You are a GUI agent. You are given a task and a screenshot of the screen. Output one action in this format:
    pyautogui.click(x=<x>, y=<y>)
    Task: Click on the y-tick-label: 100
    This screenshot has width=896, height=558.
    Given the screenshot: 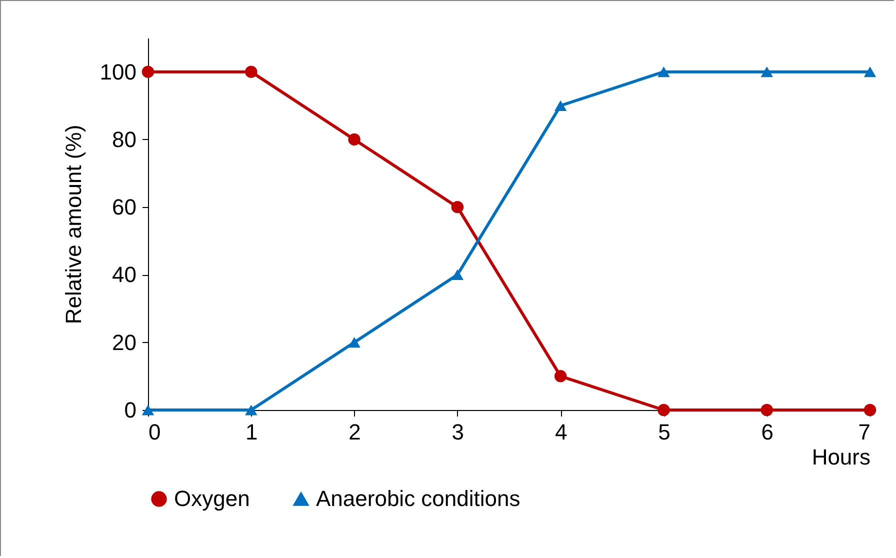 What is the action you would take?
    pyautogui.click(x=118, y=71)
    